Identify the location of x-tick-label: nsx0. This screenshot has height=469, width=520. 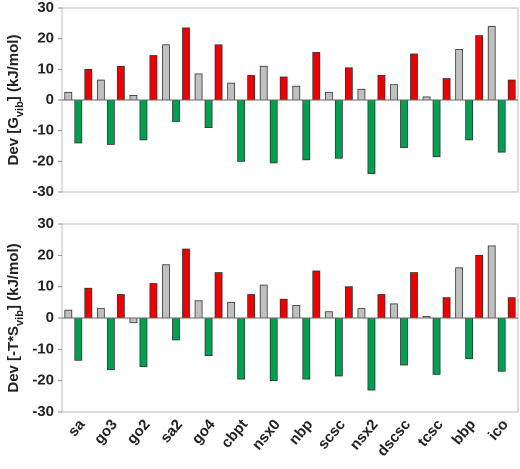
(266, 434).